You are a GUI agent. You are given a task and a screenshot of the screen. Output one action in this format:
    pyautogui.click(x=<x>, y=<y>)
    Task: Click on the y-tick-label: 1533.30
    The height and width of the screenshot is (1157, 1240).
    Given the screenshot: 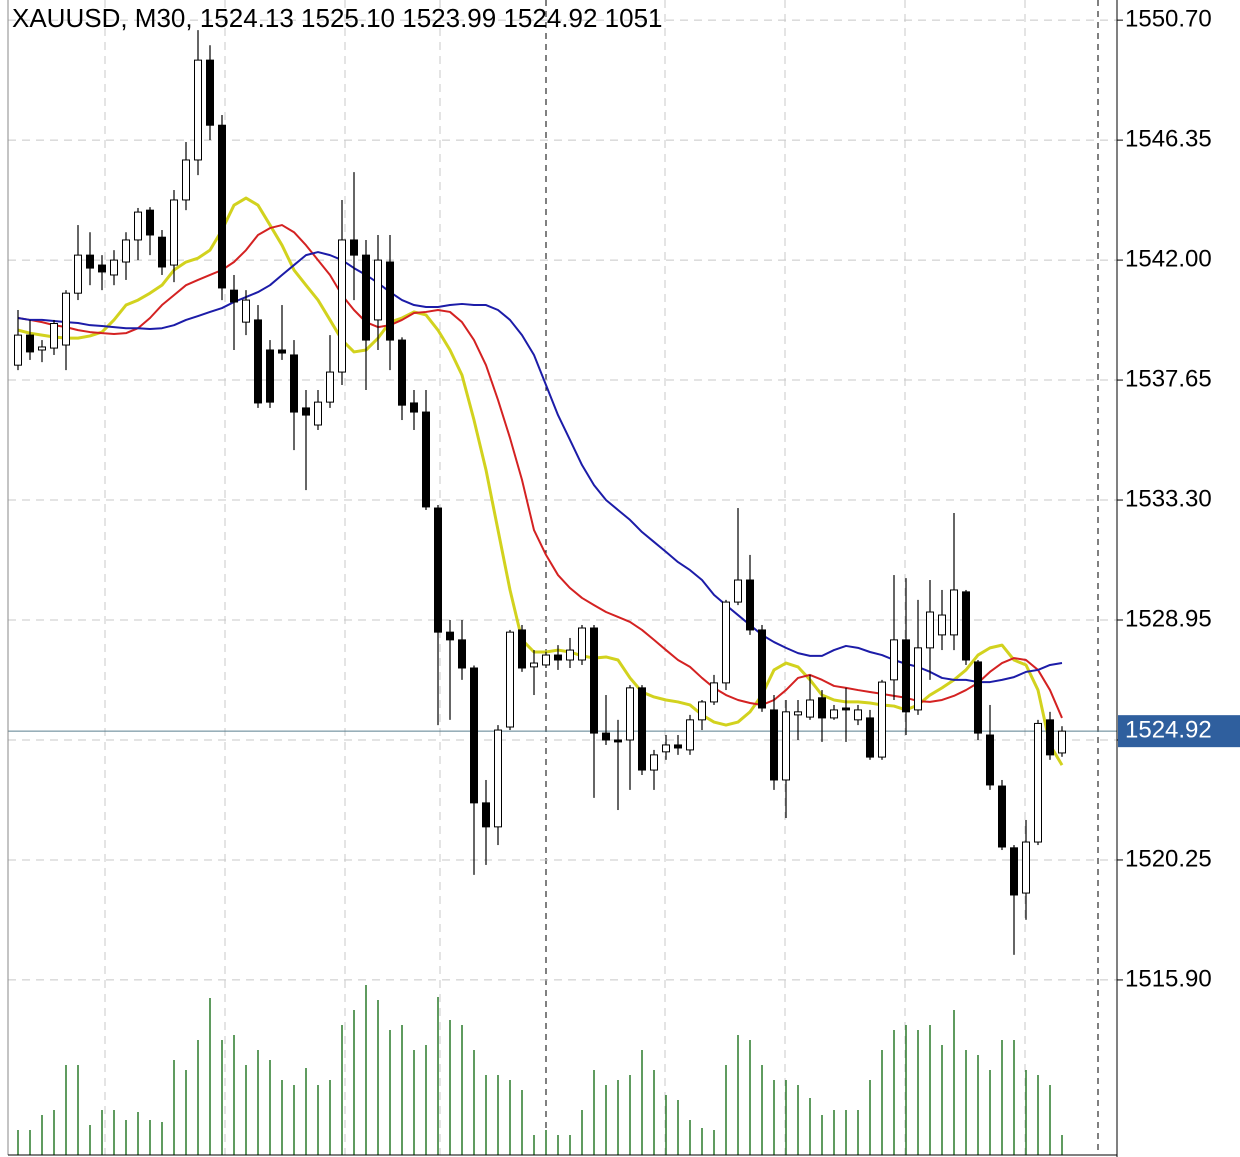 What is the action you would take?
    pyautogui.click(x=1168, y=498)
    